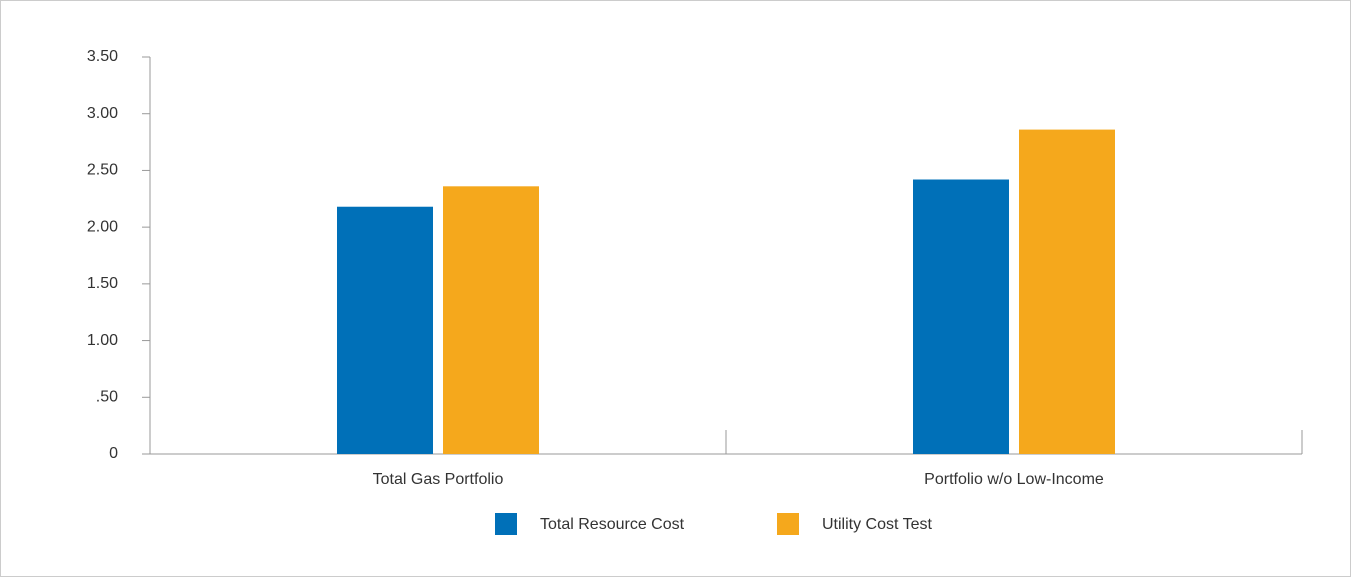  What do you see at coordinates (438, 479) in the screenshot?
I see `x-tick-label: Total Gas Portfolio` at bounding box center [438, 479].